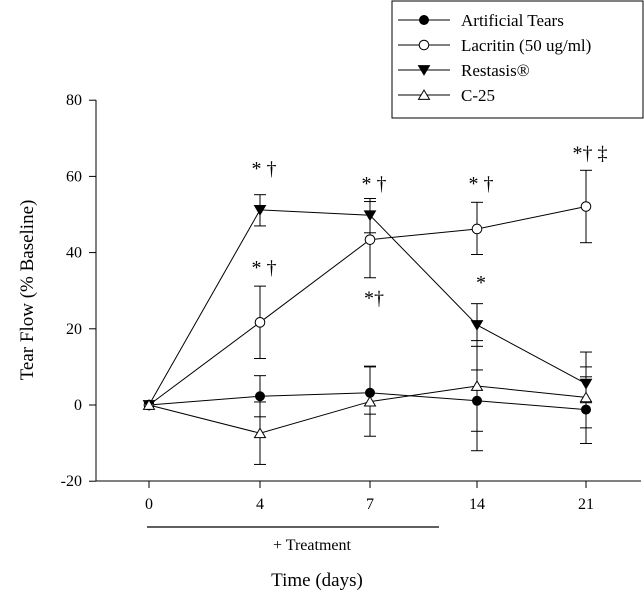  Describe the element at coordinates (477, 504) in the screenshot. I see `x-tick-label: 14` at that location.